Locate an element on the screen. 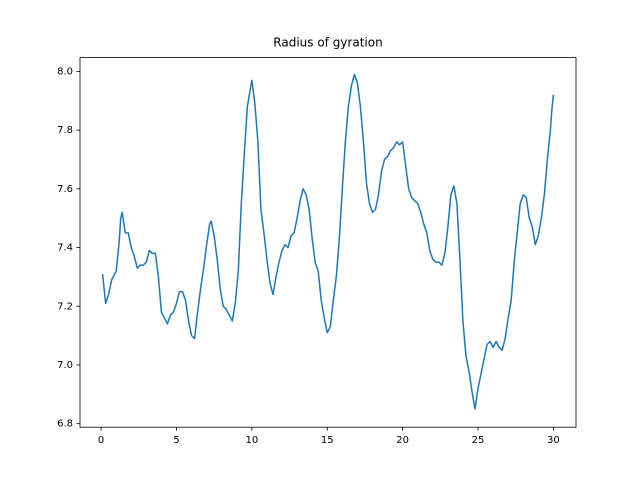 Image resolution: width=640 pixels, height=480 pixels. x-tick-label: 5 is located at coordinates (176, 440).